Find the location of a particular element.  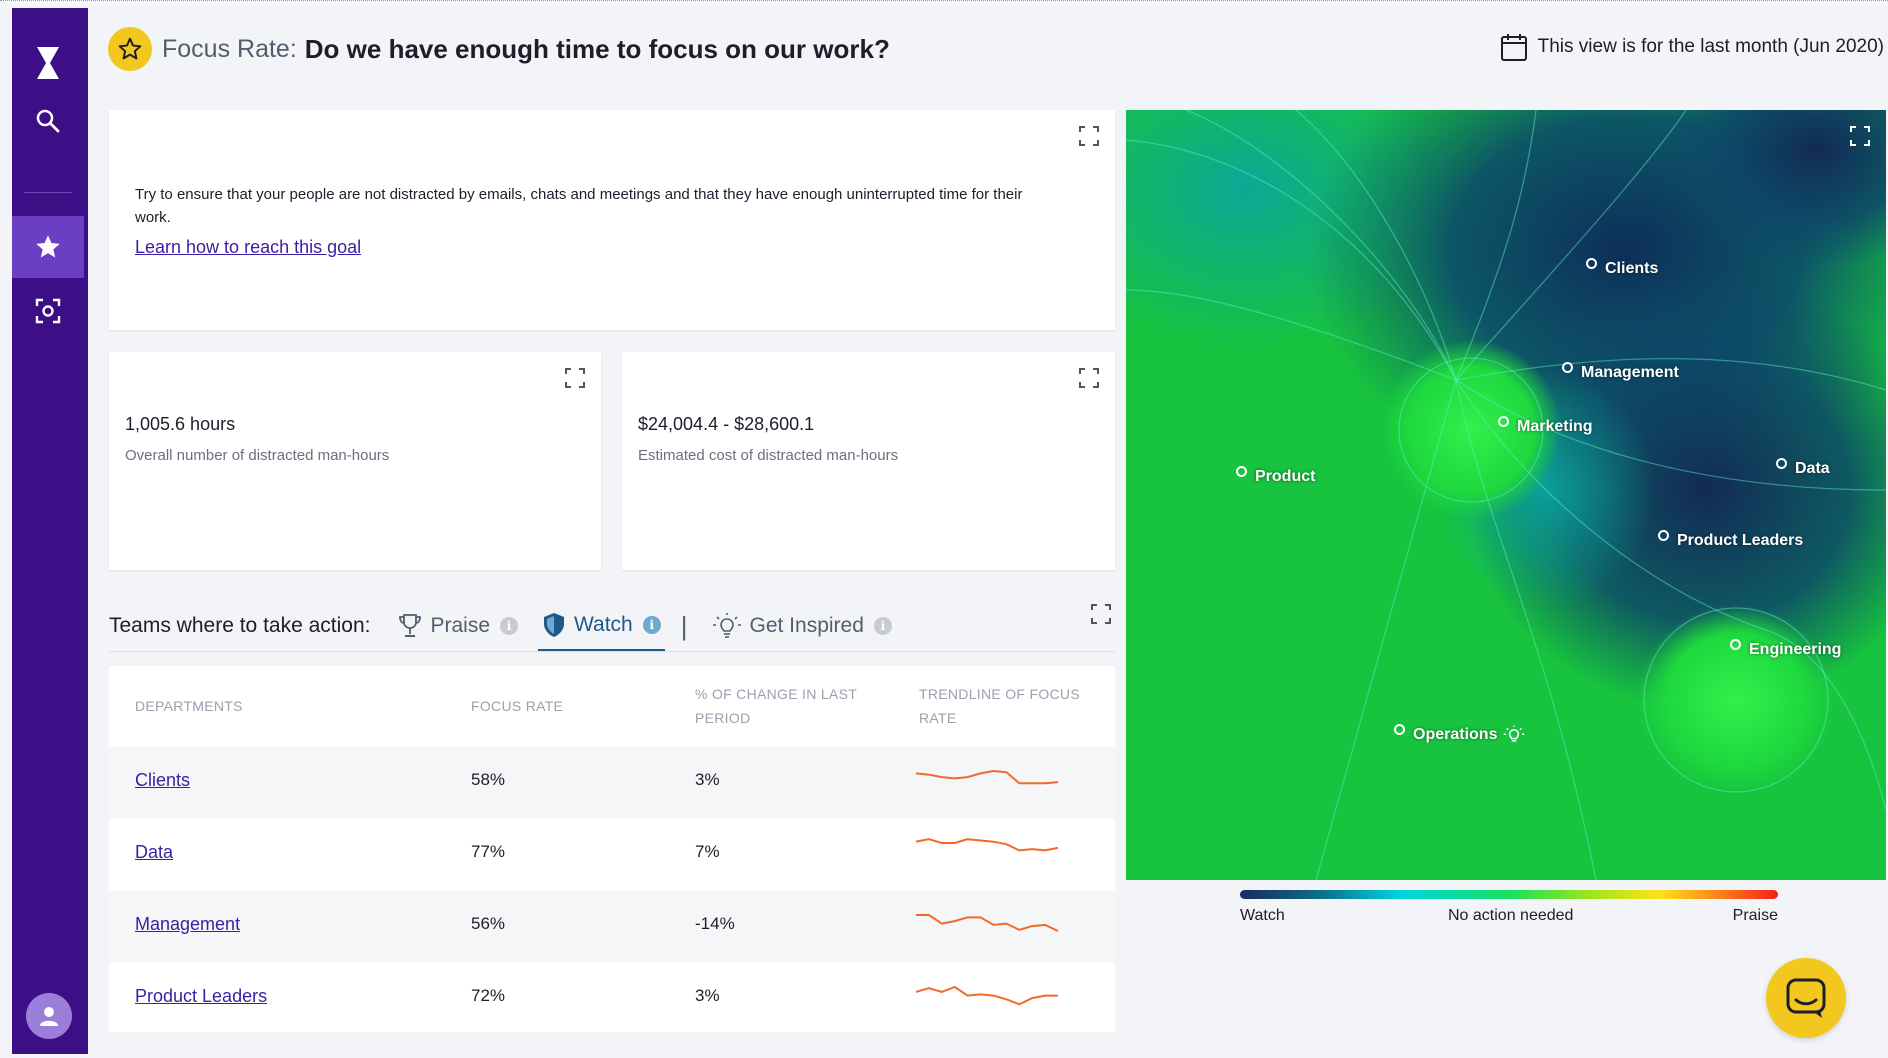

sidebar-item-search is located at coordinates (48, 121).